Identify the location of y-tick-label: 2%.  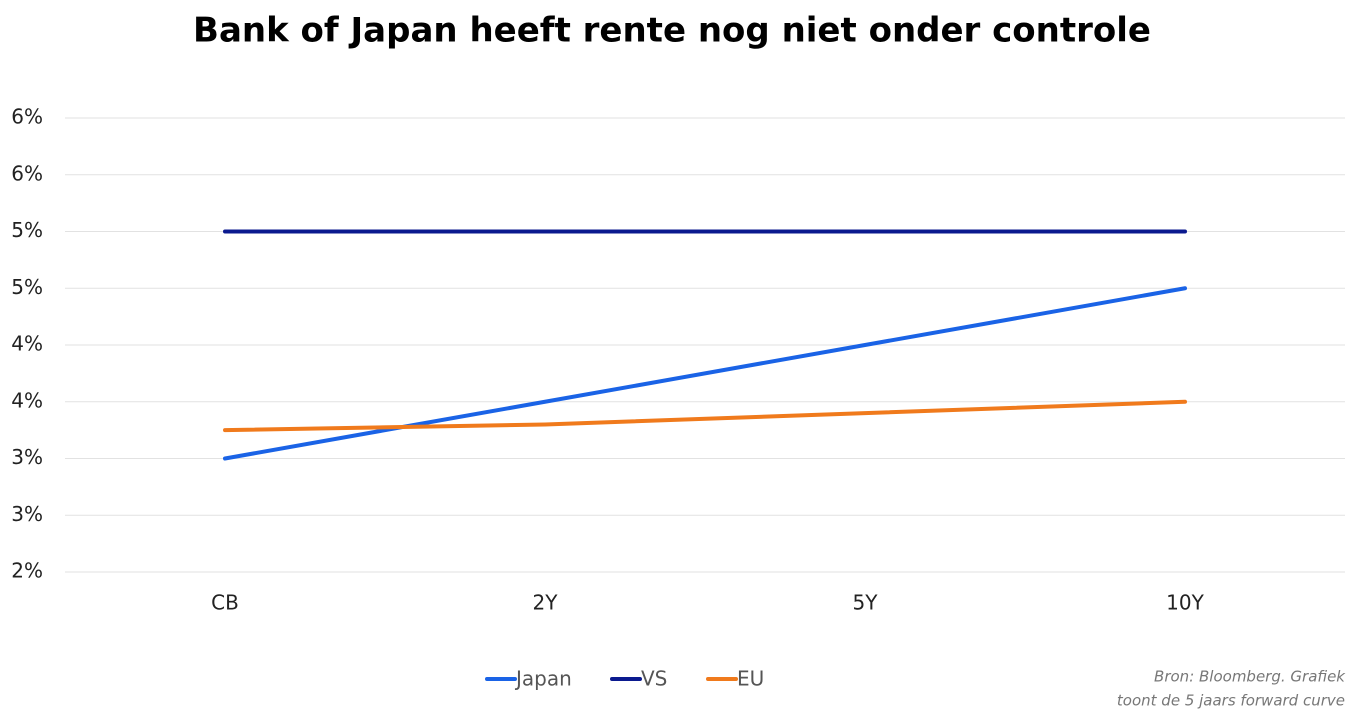
(27, 571).